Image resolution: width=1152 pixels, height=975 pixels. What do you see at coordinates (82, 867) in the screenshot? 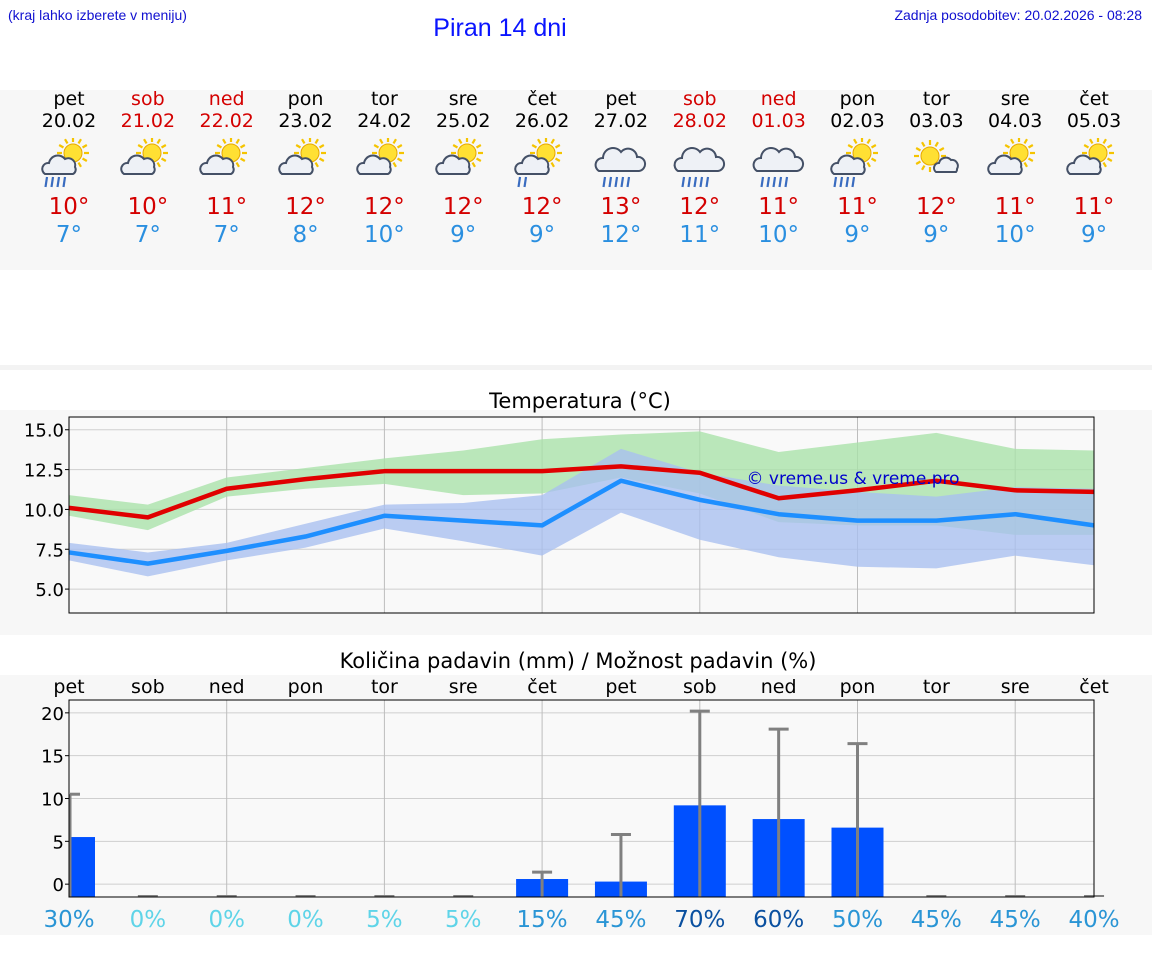
I see `precipitation-bar` at bounding box center [82, 867].